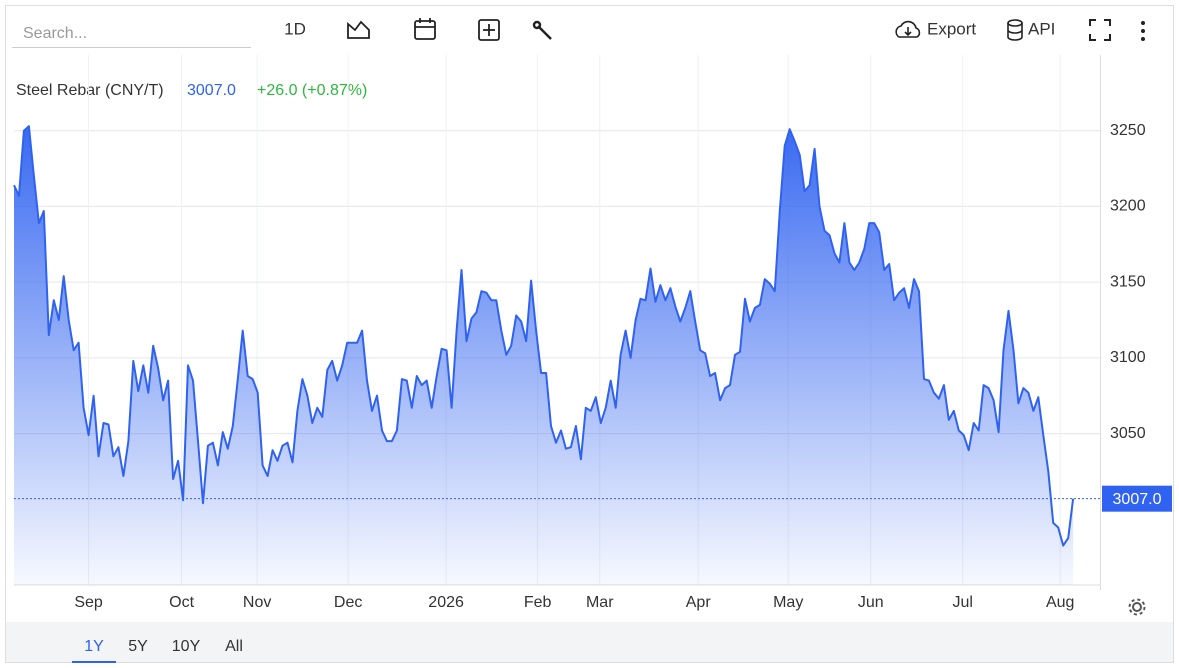 The width and height of the screenshot is (1179, 668). I want to click on range-button: 1Y, so click(94, 646).